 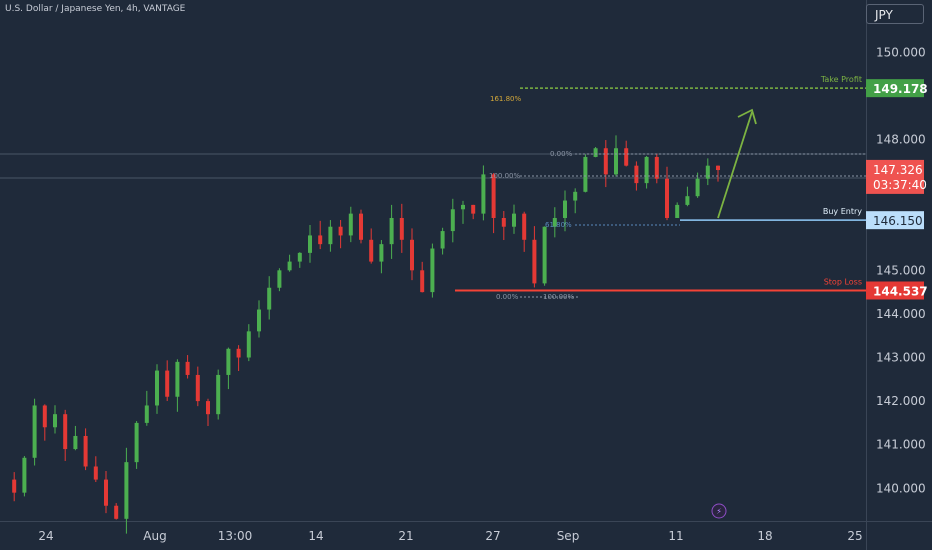 What do you see at coordinates (901, 140) in the screenshot?
I see `y-tick-label: 148.000` at bounding box center [901, 140].